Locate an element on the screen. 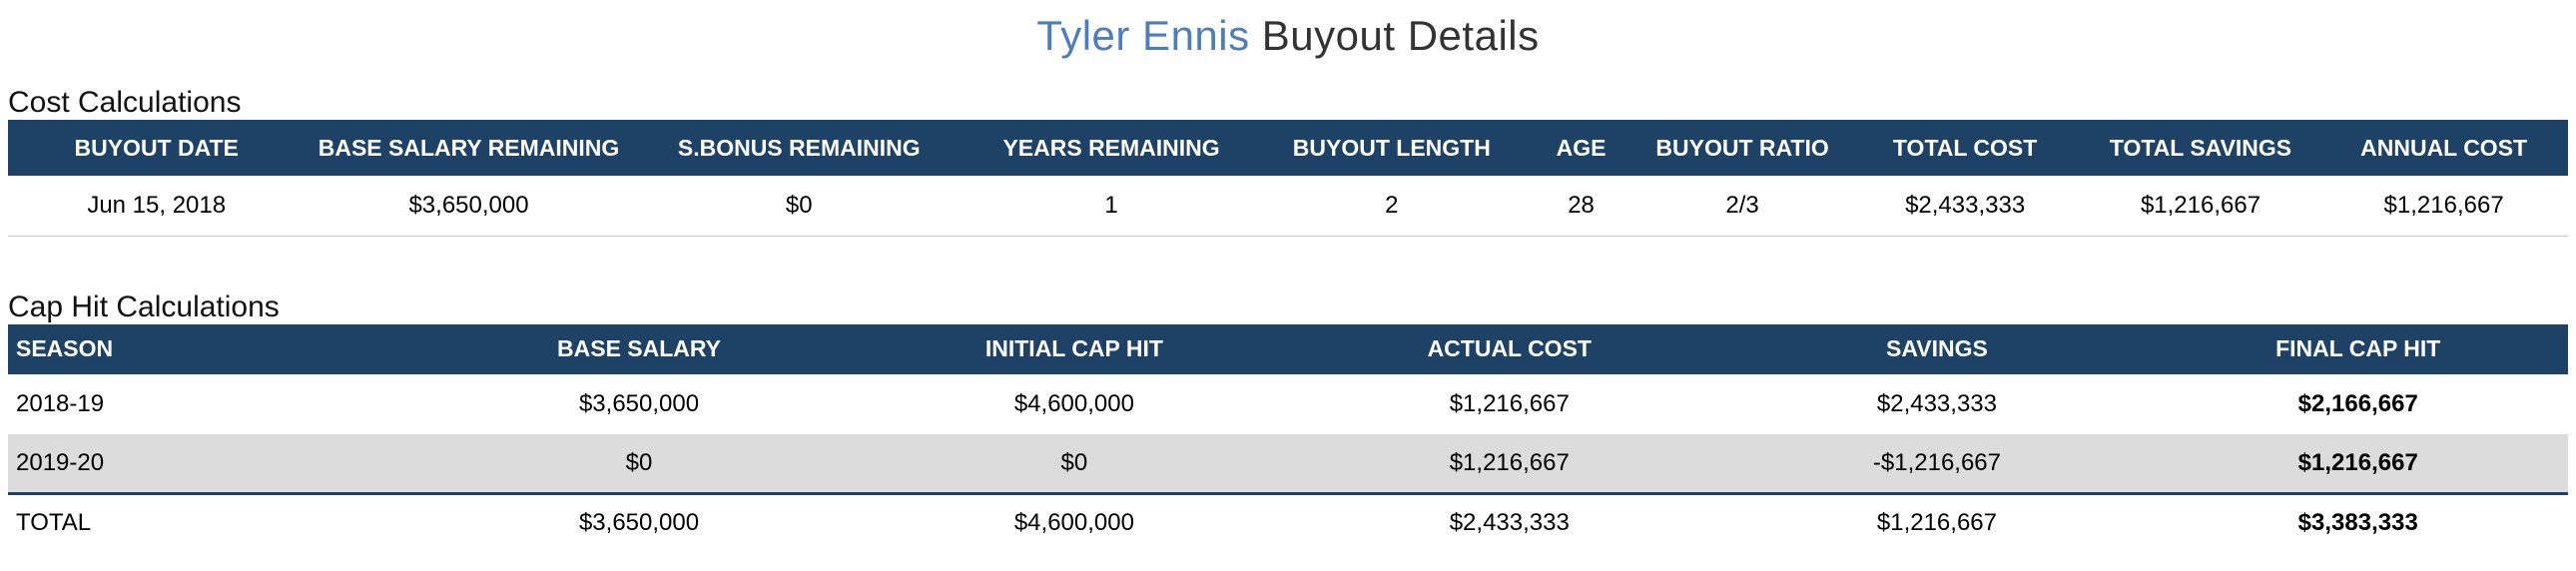 This screenshot has height=571, width=2576. col-header-base-salary-remaining: BASE SALARY REMAINING is located at coordinates (469, 148).